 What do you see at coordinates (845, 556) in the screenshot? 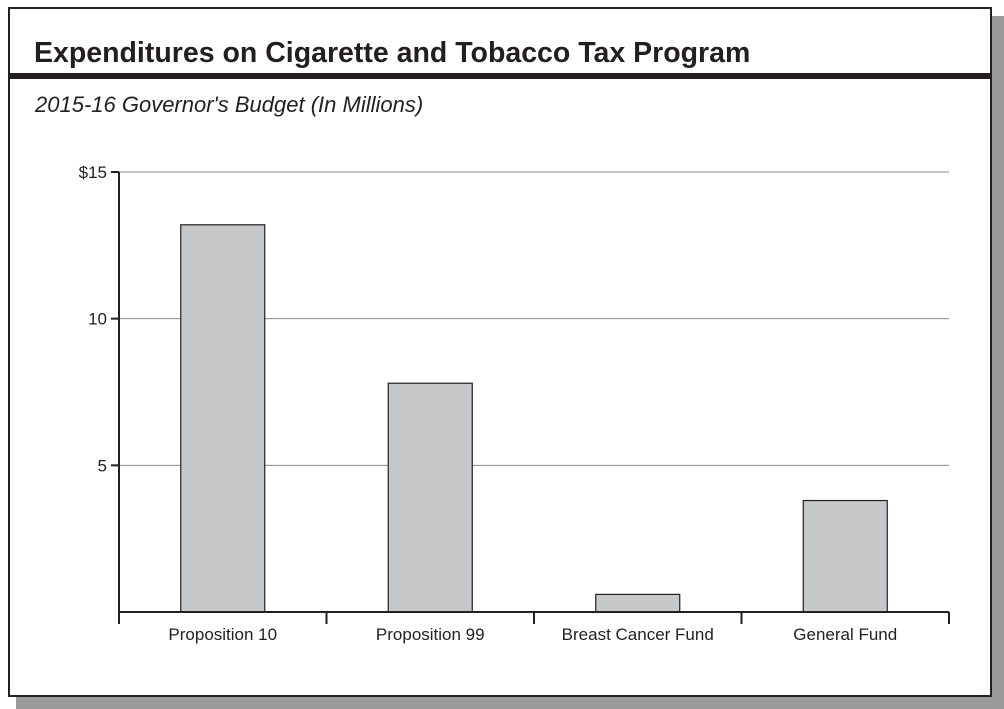
I see `bar-general-fund` at bounding box center [845, 556].